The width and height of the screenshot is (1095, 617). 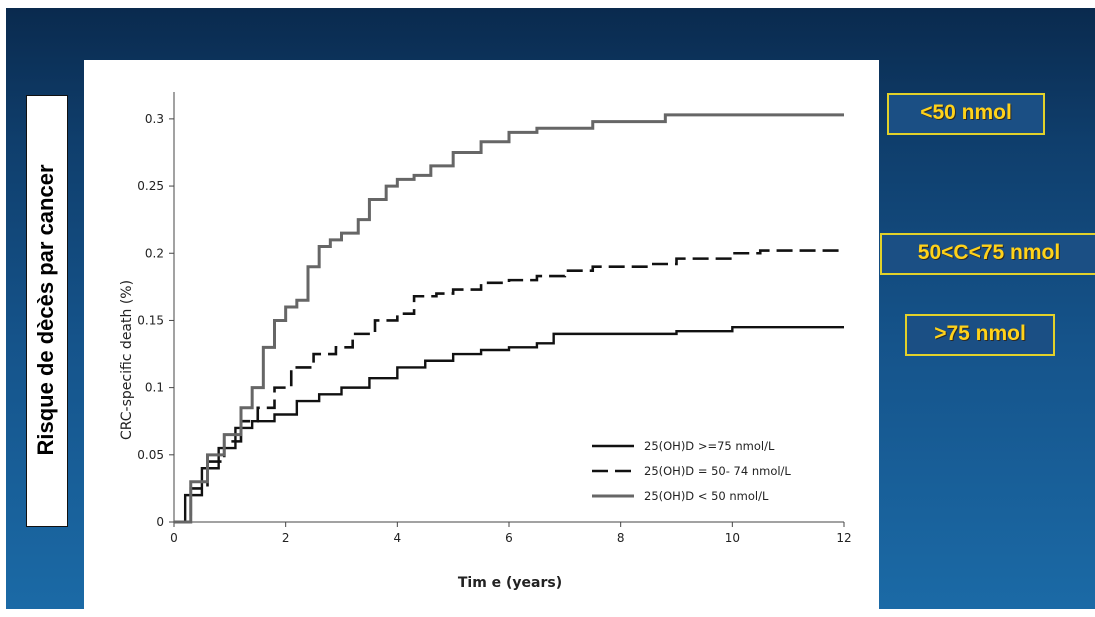 I want to click on tag-high-nmol: >75 nmol, so click(x=980, y=335).